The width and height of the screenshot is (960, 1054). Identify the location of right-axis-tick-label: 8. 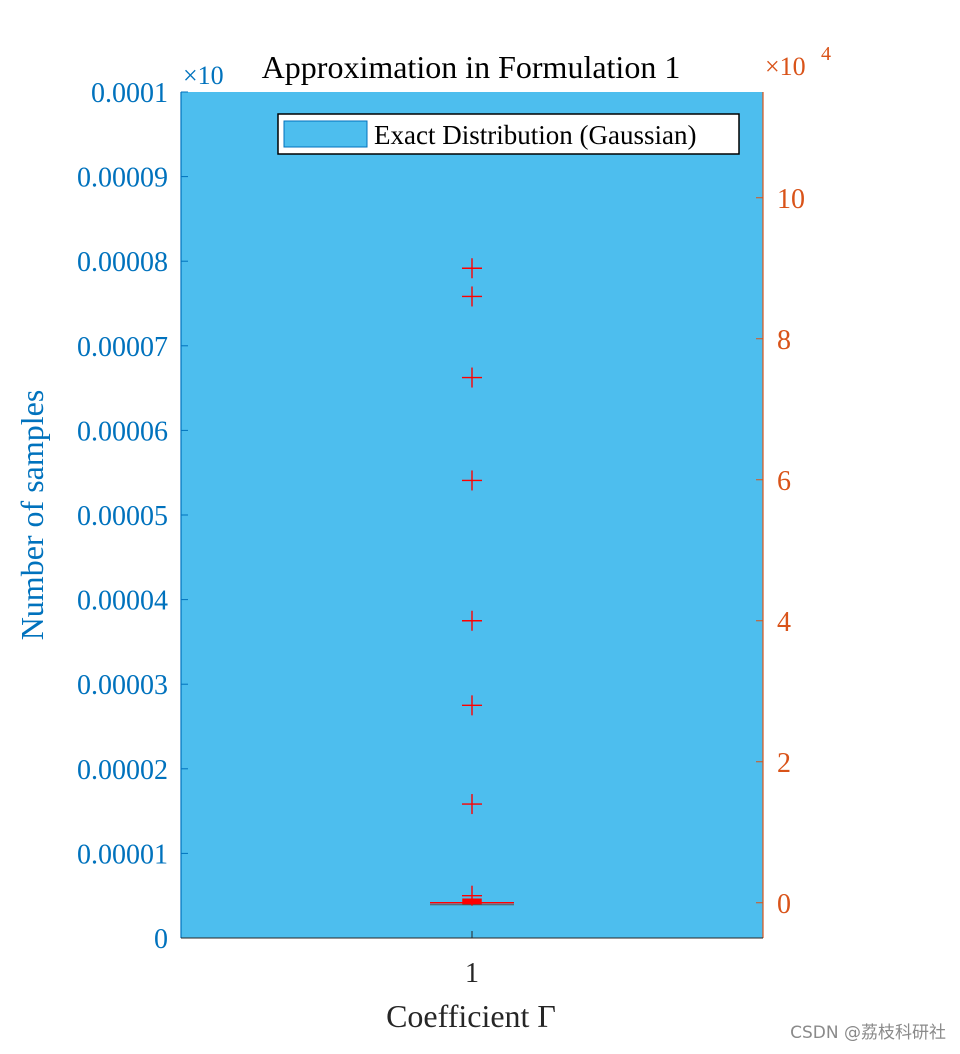
(784, 340).